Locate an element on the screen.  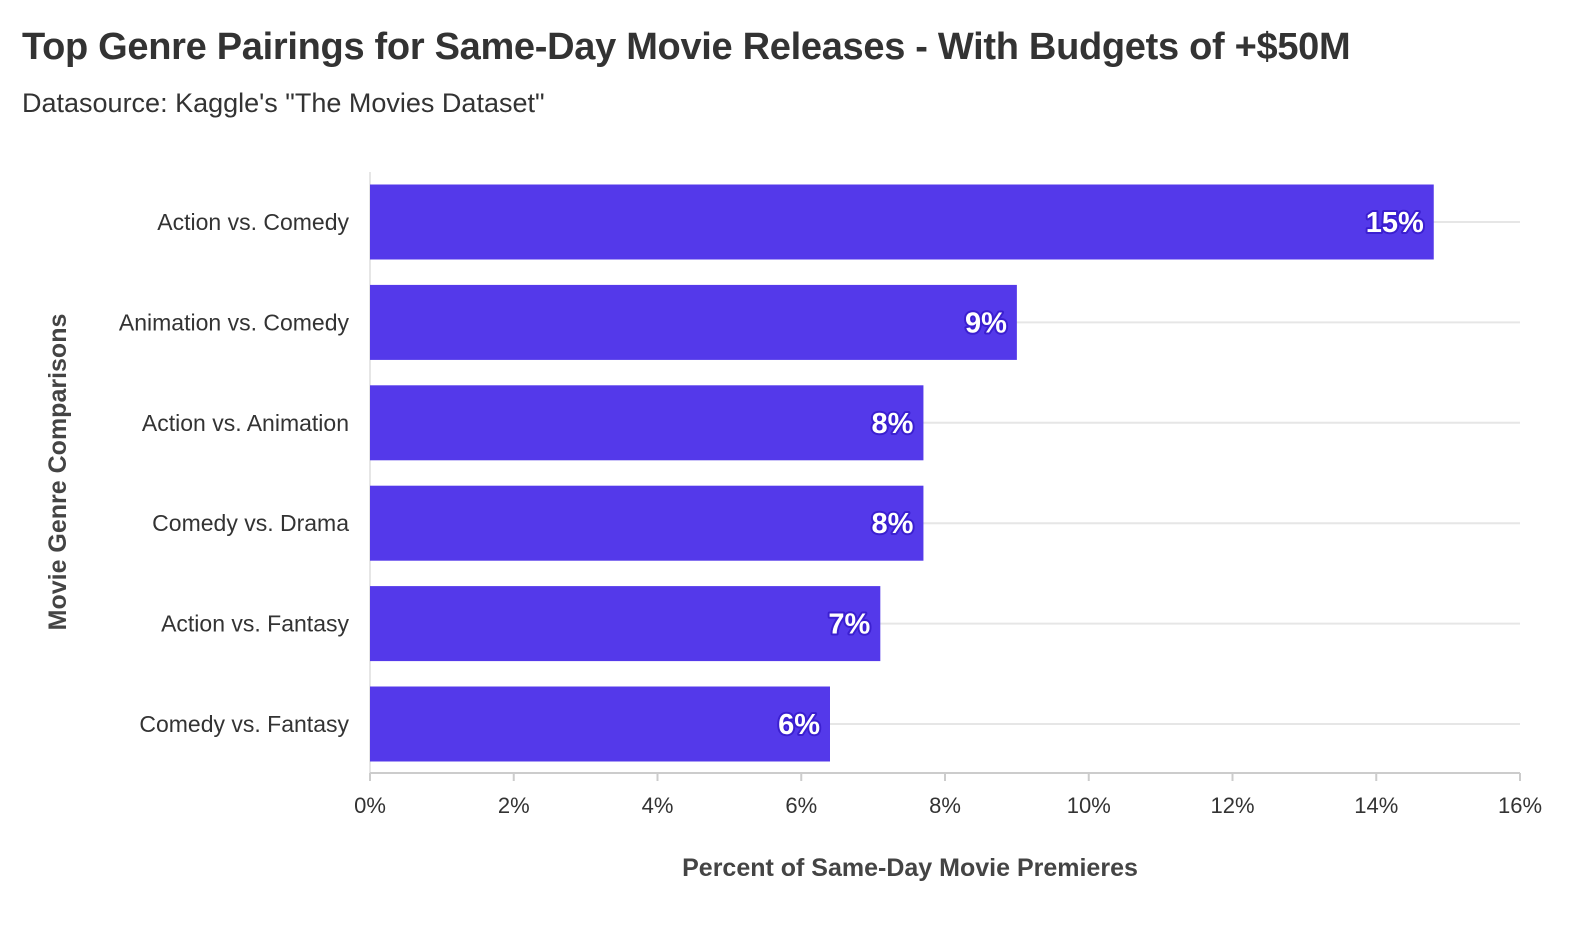
x-axis-title: Percent of Same-Day Movie Premieres is located at coordinates (910, 868).